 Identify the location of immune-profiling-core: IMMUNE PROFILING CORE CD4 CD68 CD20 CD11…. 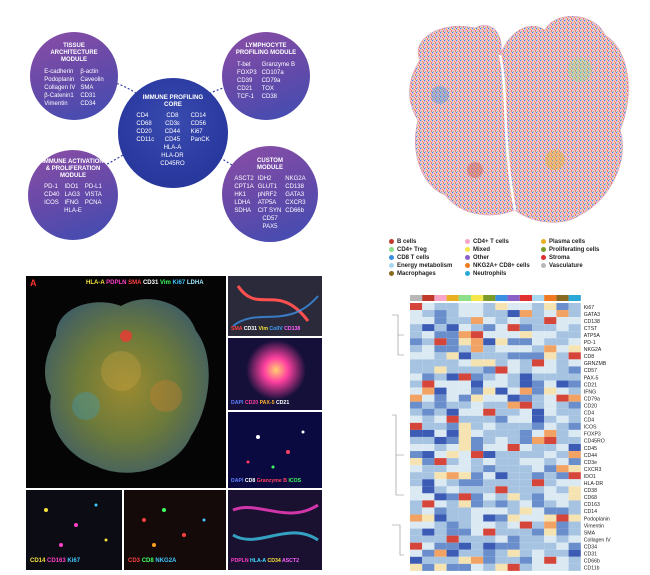
(173, 133).